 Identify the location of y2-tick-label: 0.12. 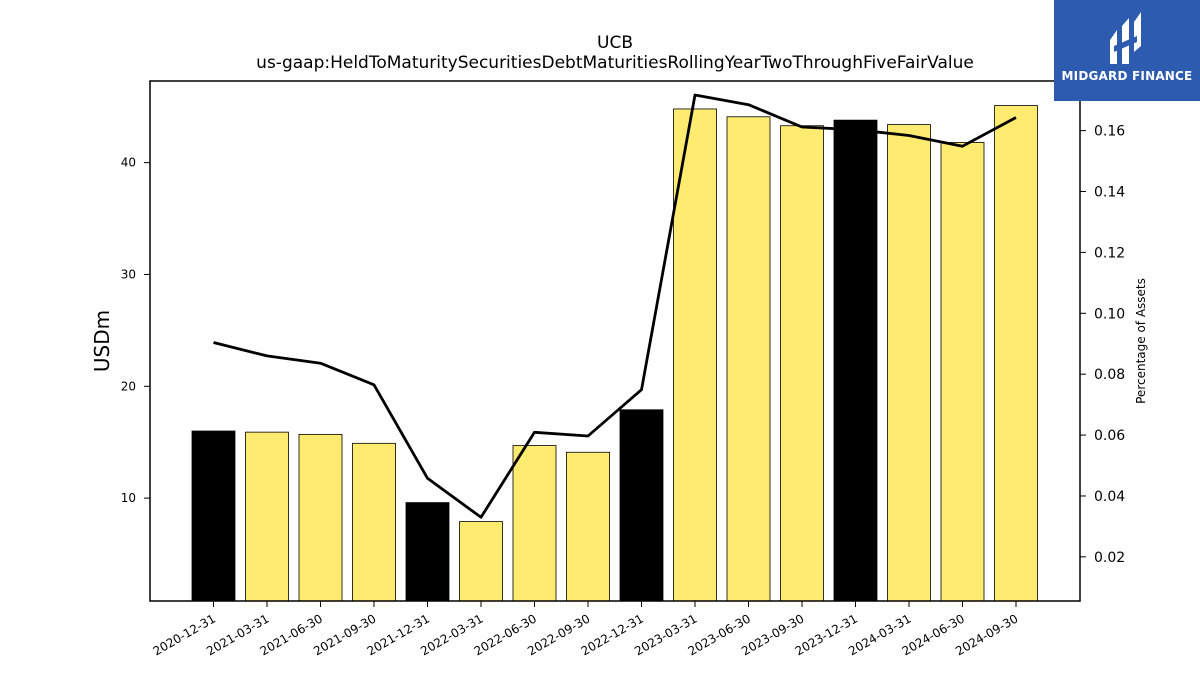
(1109, 253).